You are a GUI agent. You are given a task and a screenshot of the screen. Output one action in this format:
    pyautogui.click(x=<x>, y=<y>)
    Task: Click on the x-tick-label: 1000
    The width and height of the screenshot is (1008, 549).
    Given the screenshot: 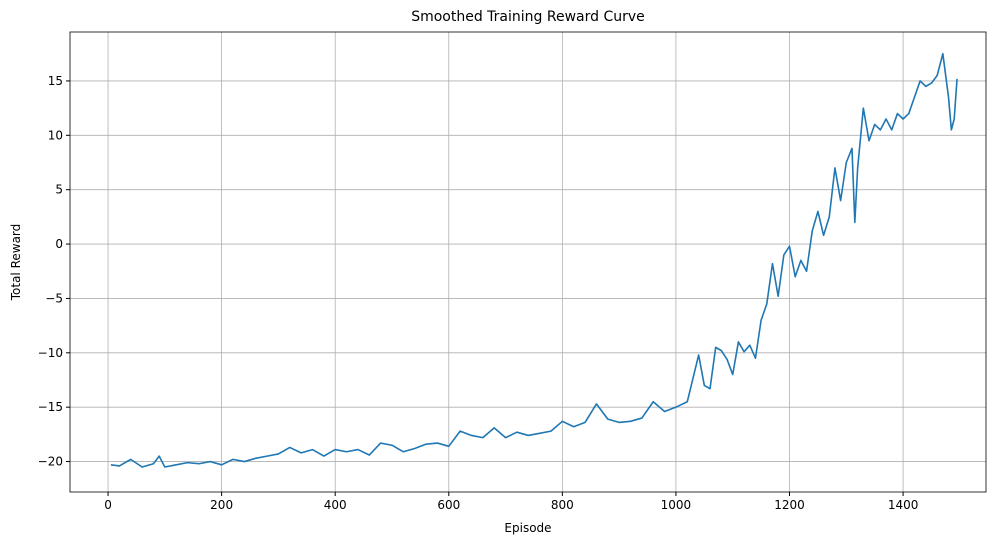 What is the action you would take?
    pyautogui.click(x=676, y=505)
    